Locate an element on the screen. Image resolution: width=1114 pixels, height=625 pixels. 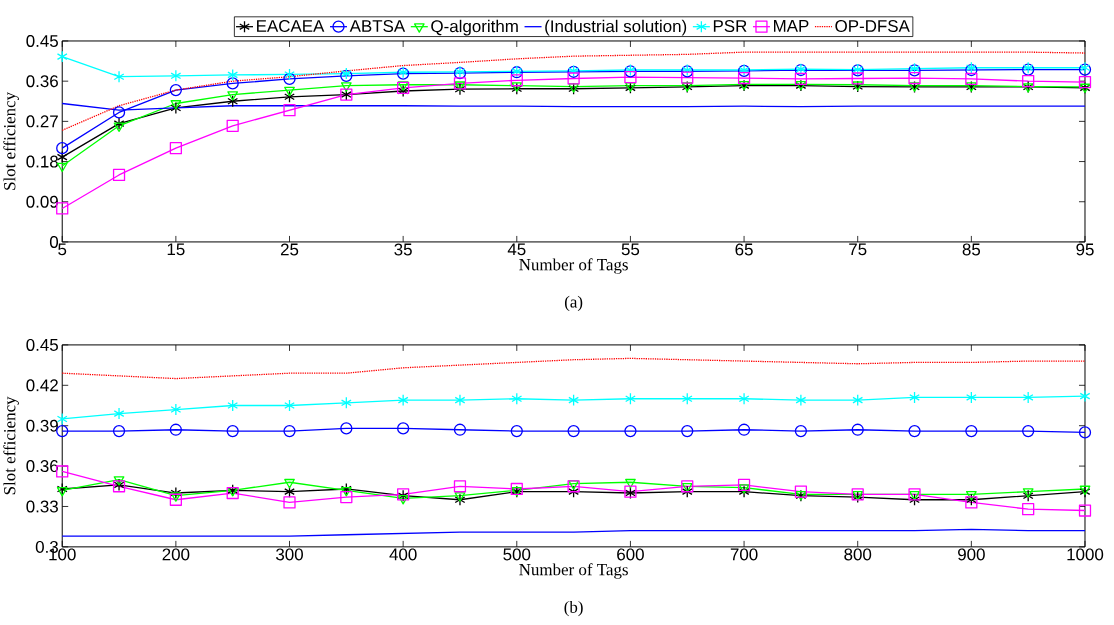
text: (a) is located at coordinates (573, 303).